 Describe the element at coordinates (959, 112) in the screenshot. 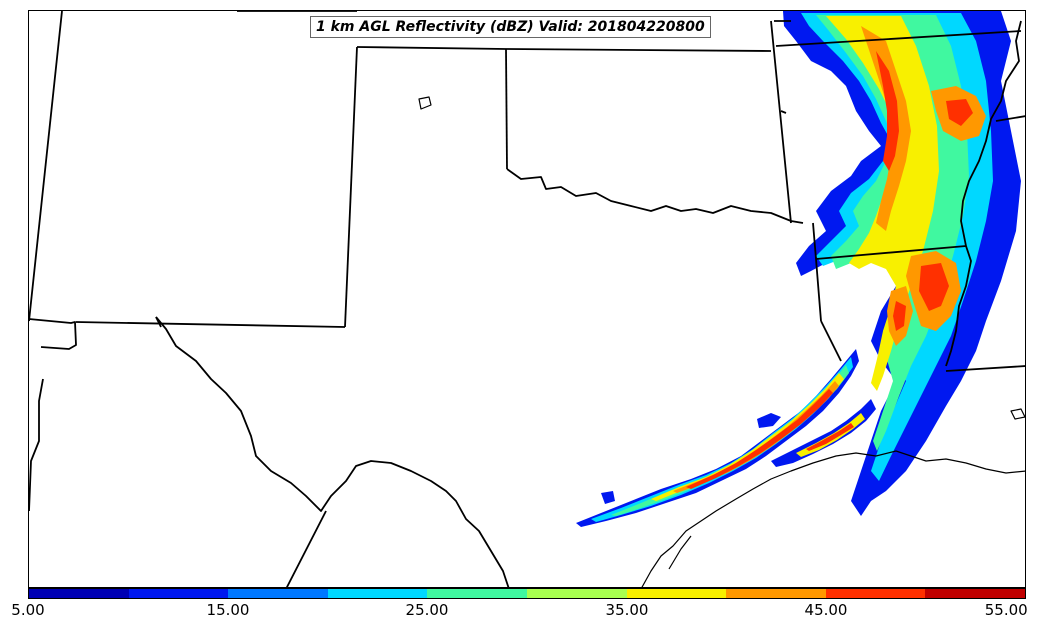

I see `echo-mo-red` at that location.